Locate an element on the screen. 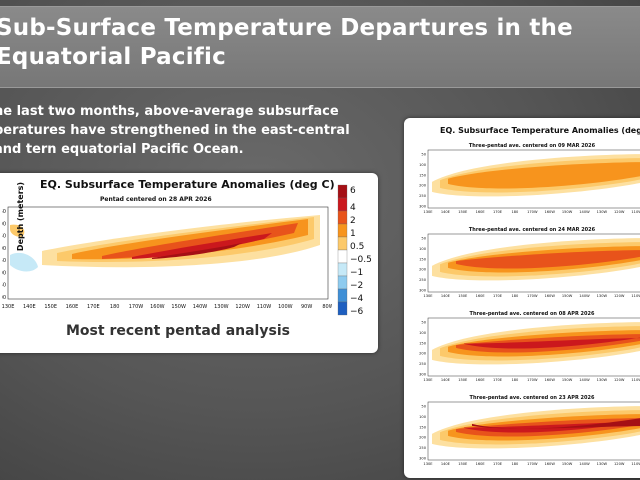 Image resolution: width=640 pixels, height=480 pixels. main-y-tick: 400 is located at coordinates (4, 298).